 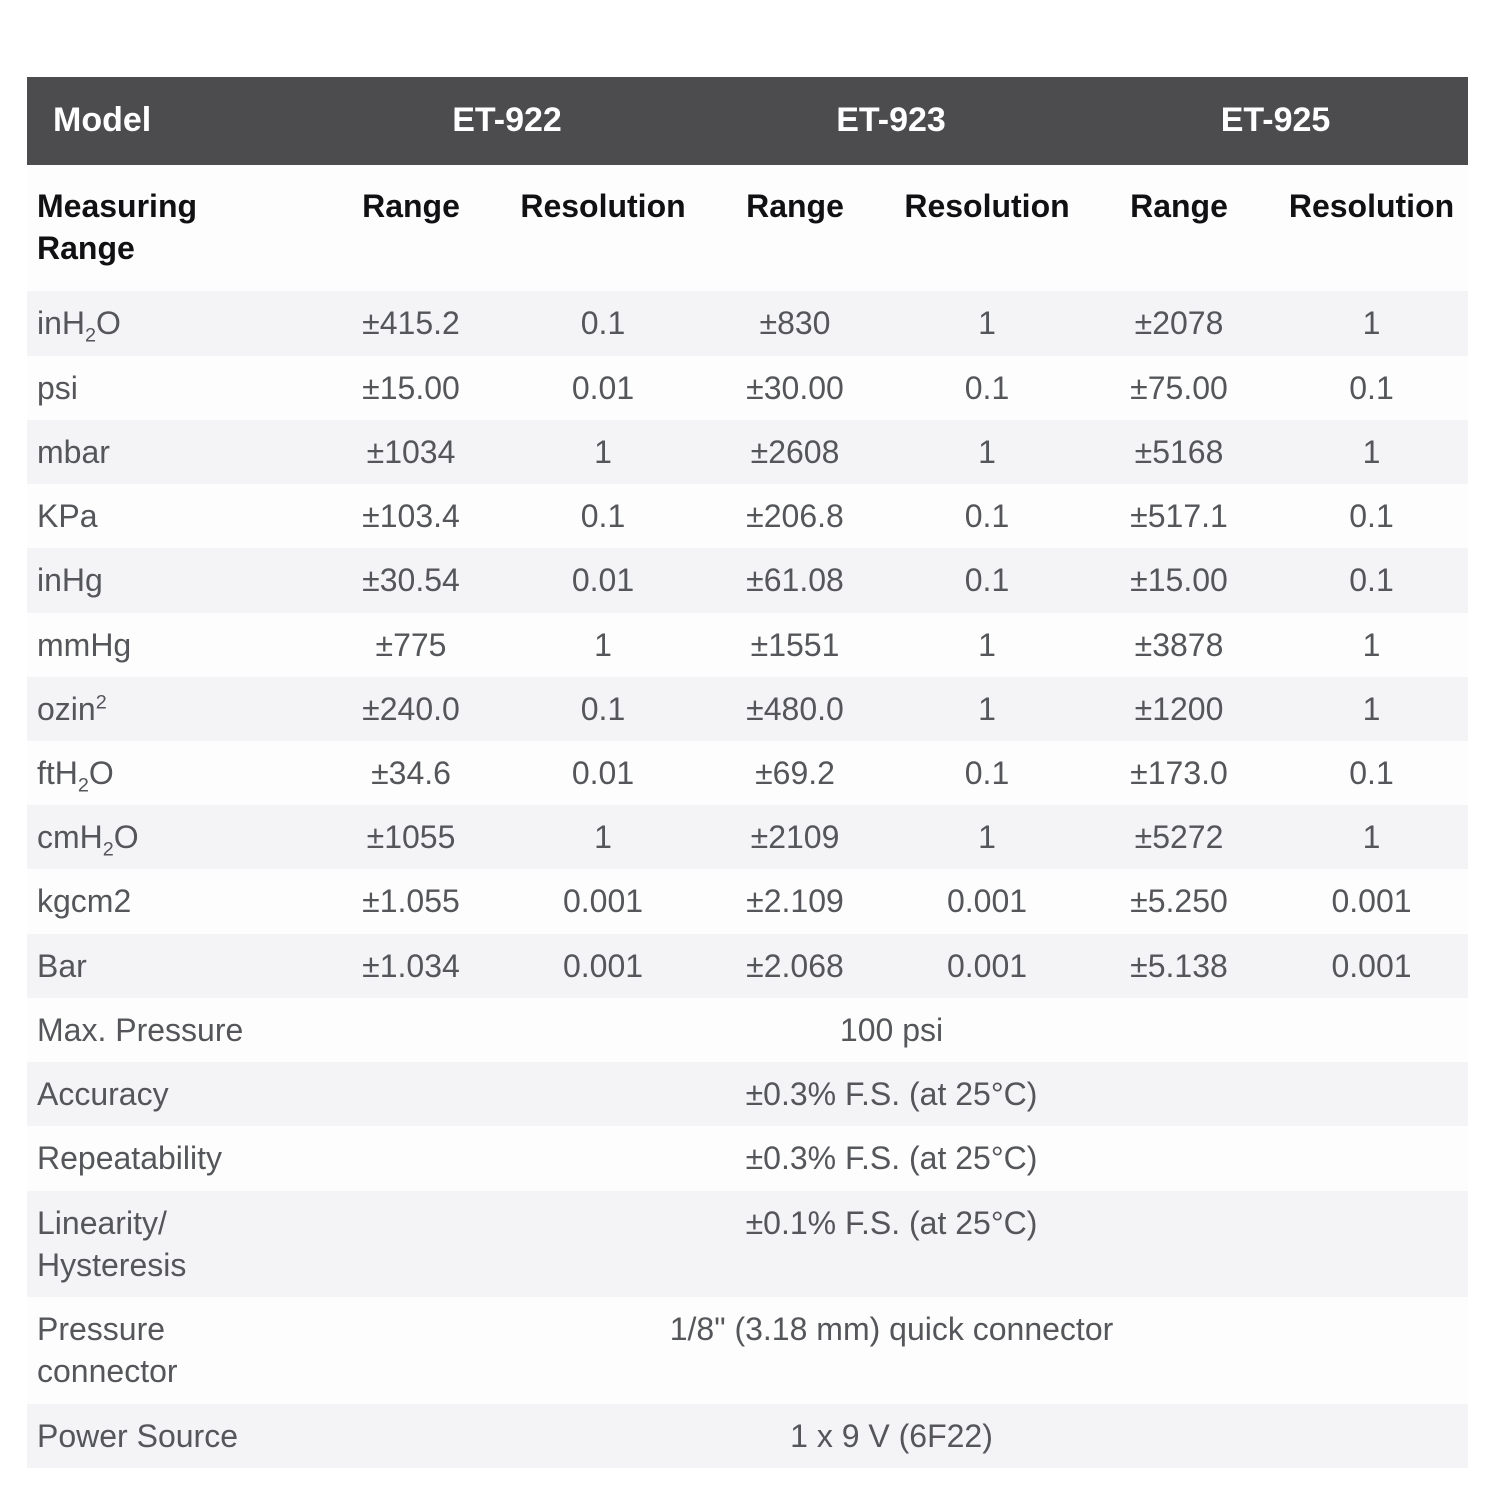 What do you see at coordinates (411, 580) in the screenshot?
I see `range-value: ±30.54` at bounding box center [411, 580].